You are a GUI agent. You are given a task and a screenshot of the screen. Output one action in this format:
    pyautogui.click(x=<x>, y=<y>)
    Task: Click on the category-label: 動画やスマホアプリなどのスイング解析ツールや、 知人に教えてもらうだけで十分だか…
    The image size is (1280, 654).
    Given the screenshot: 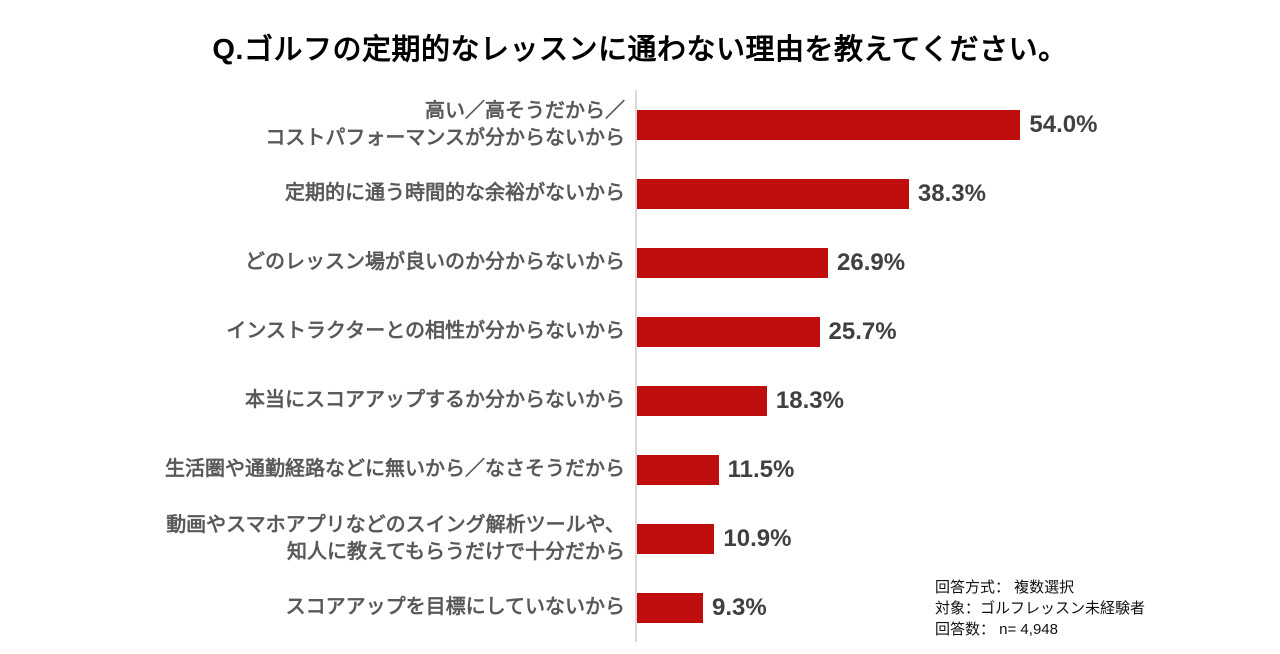 What is the action you would take?
    pyautogui.click(x=395, y=538)
    